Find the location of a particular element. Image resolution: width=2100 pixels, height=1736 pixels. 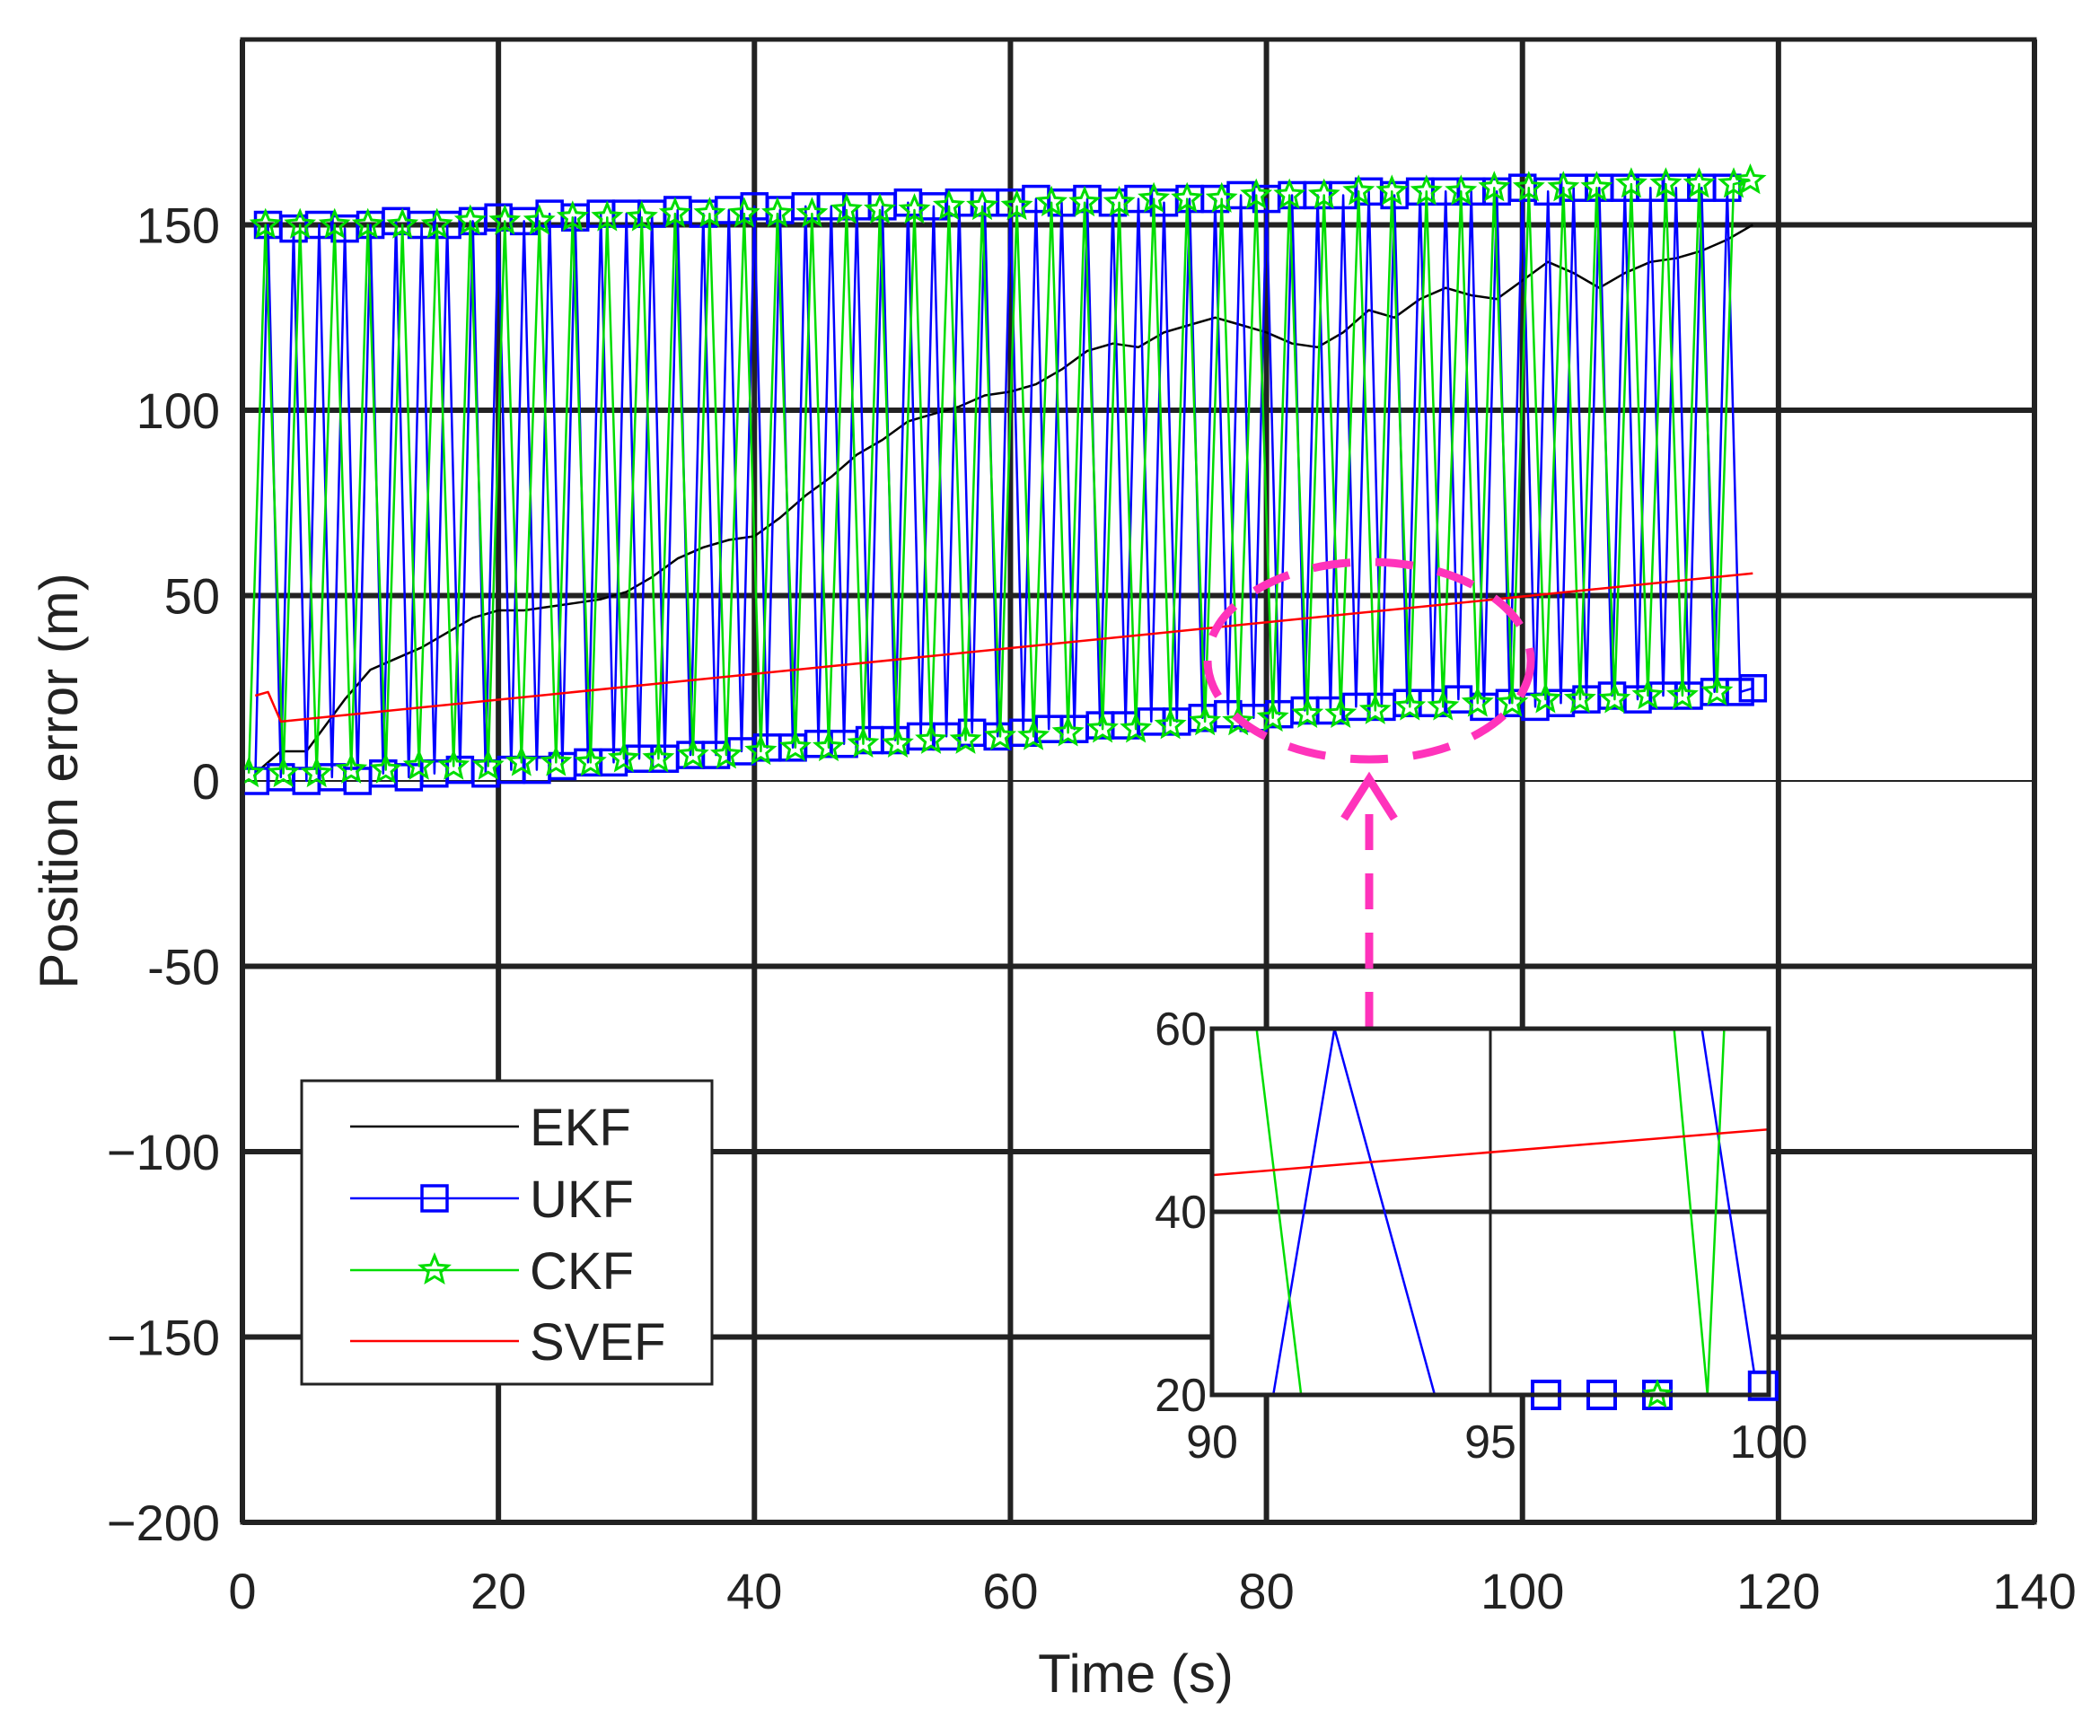

y-tick-label: -50 is located at coordinates (183, 967).